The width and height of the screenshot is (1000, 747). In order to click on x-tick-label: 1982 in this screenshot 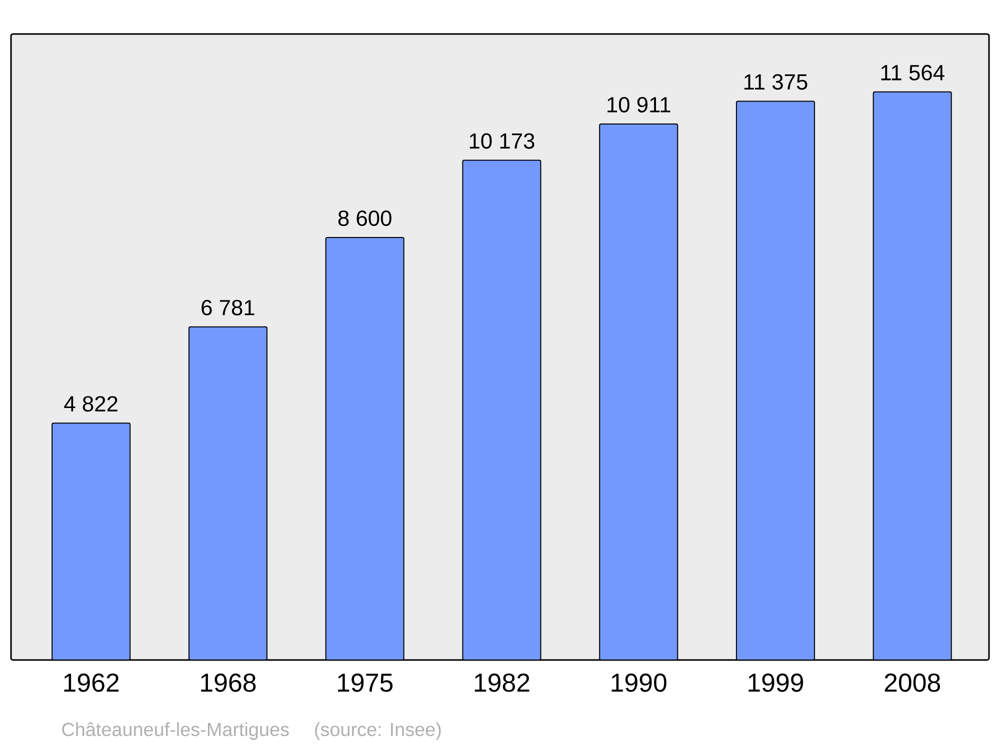, I will do `click(502, 683)`.